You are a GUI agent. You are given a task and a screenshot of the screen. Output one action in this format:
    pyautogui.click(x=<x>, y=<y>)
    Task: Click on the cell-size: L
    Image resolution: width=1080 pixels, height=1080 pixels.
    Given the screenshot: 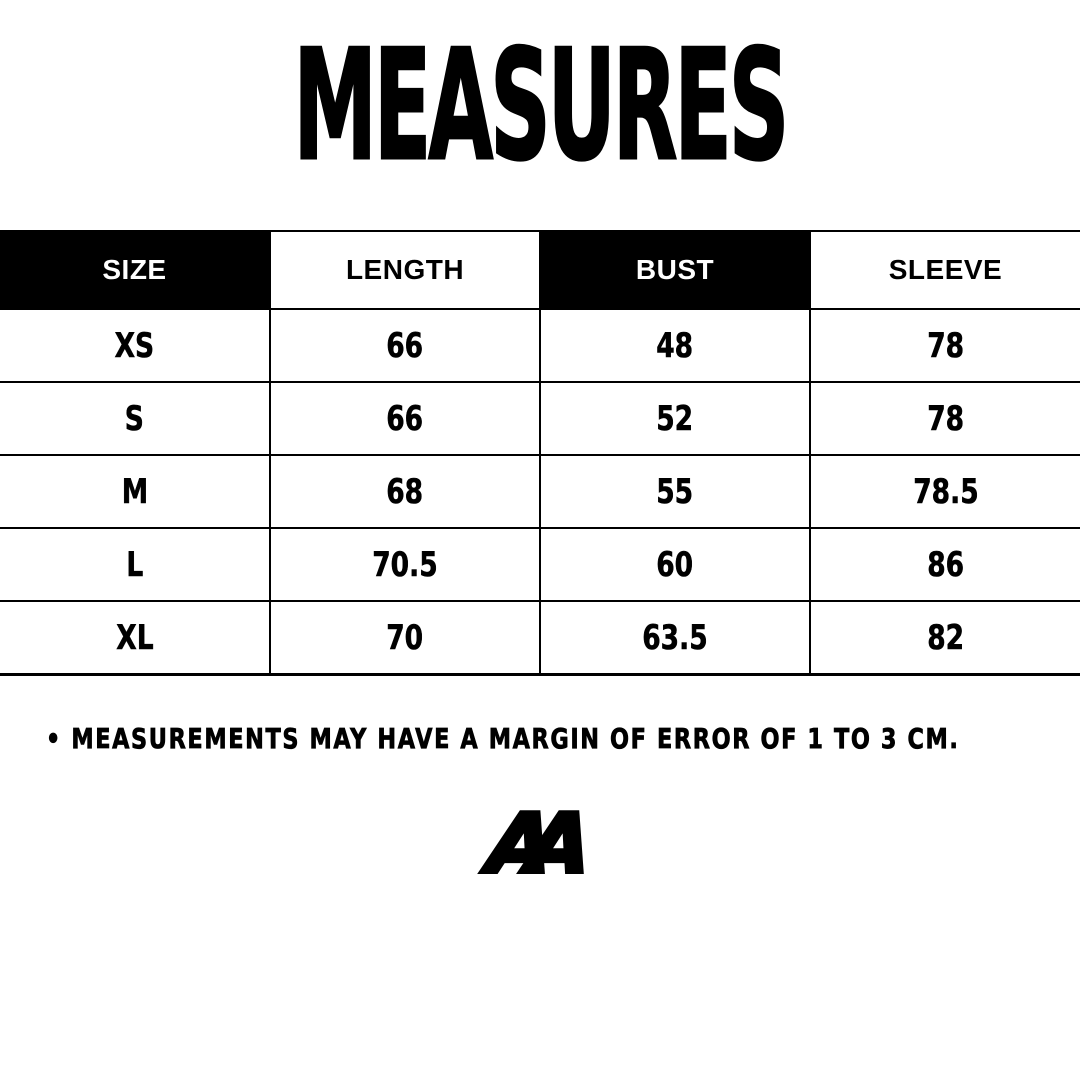 What is the action you would take?
    pyautogui.click(x=135, y=564)
    